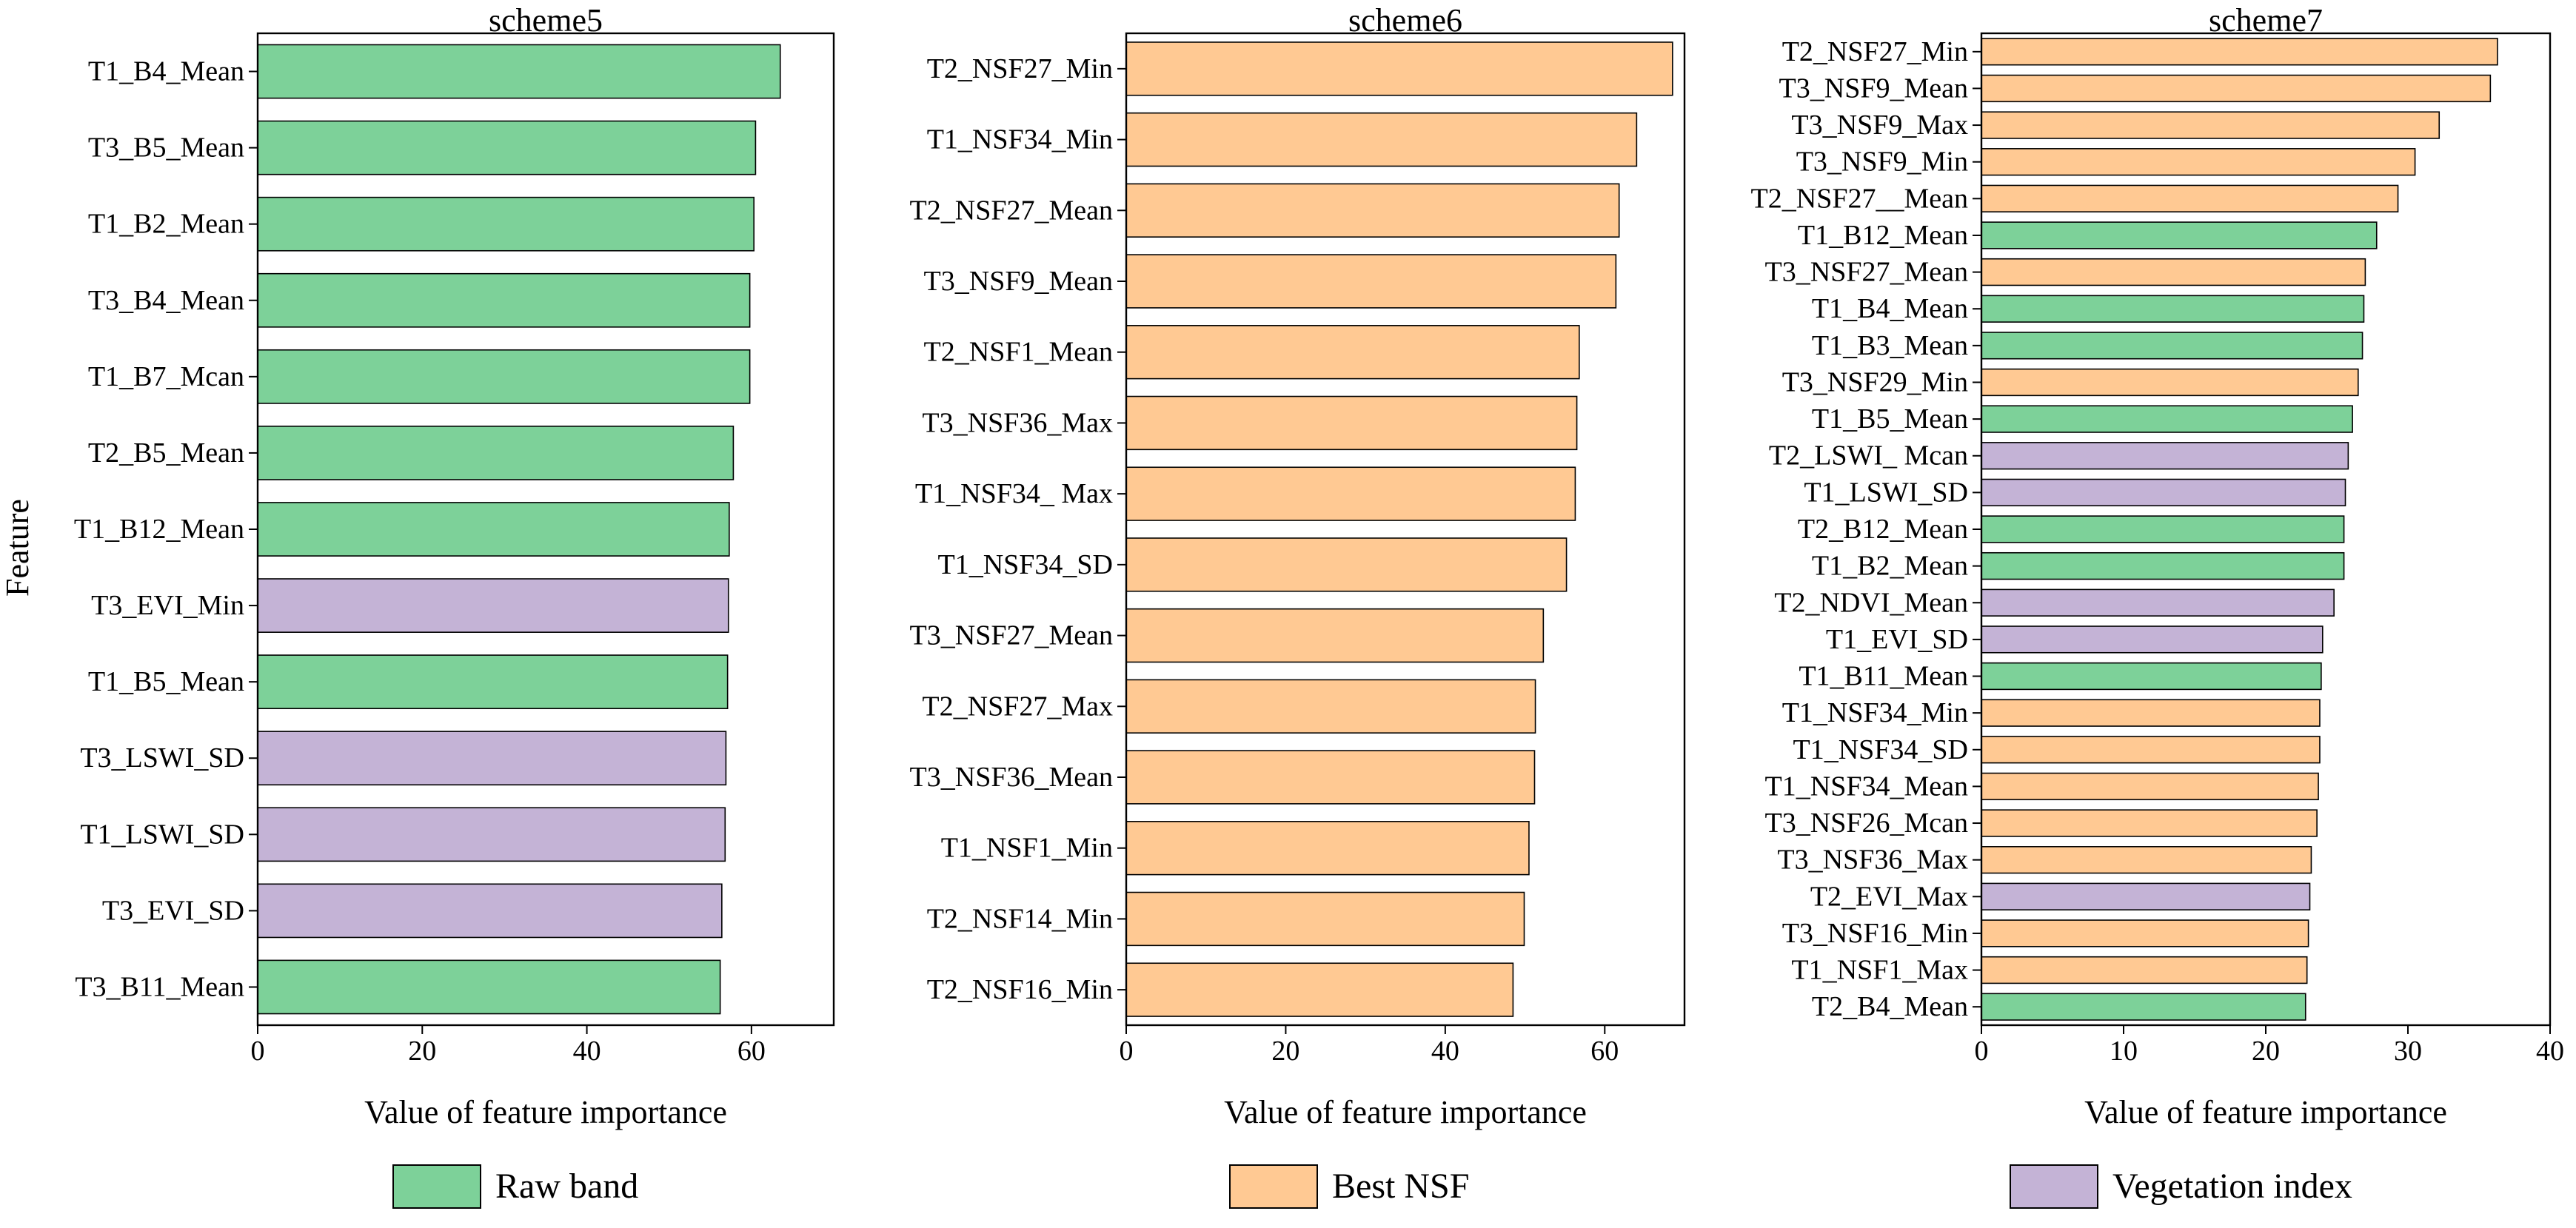 The image size is (2576, 1228). Describe the element at coordinates (1890, 1007) in the screenshot. I see `category-label: T2_B4_Mean` at that location.